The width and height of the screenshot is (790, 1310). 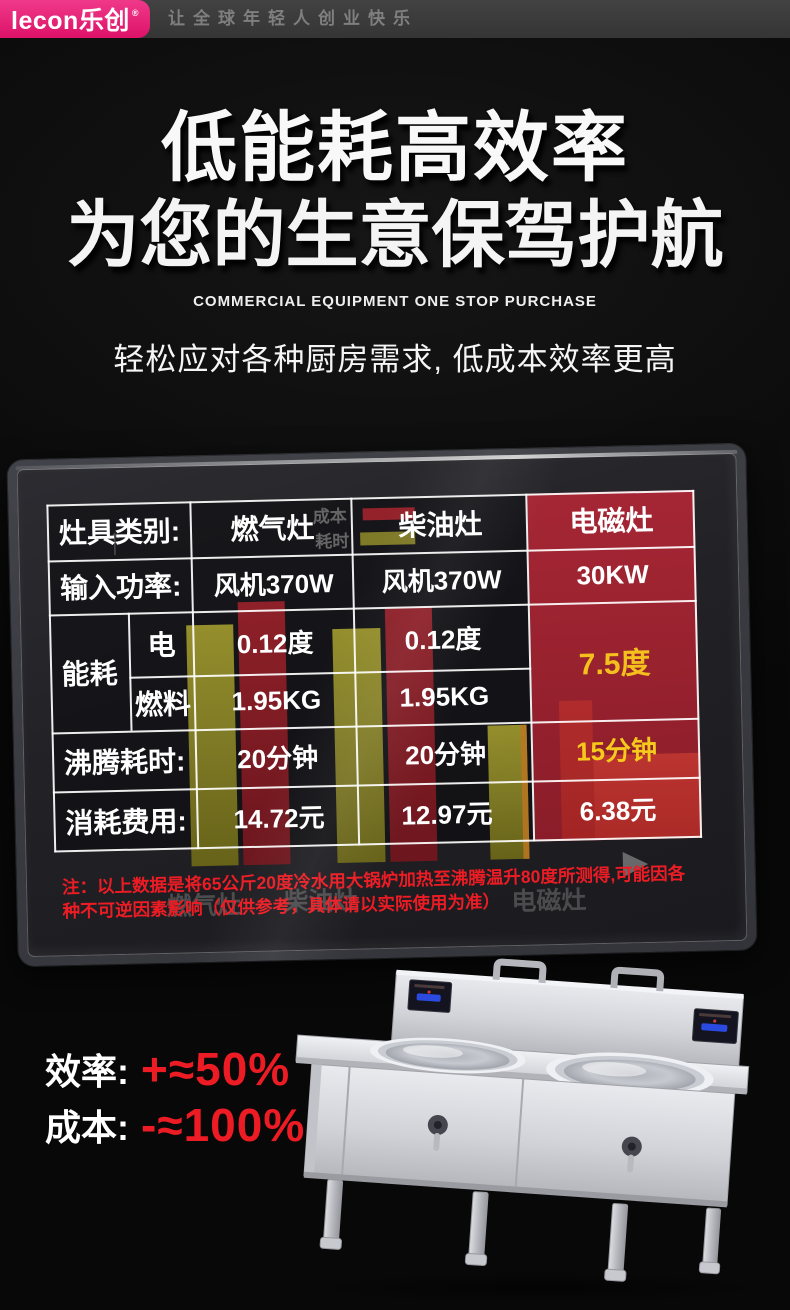 I want to click on brand-header: lecon乐创 ® 让全球年轻人创业快乐, so click(x=395, y=19).